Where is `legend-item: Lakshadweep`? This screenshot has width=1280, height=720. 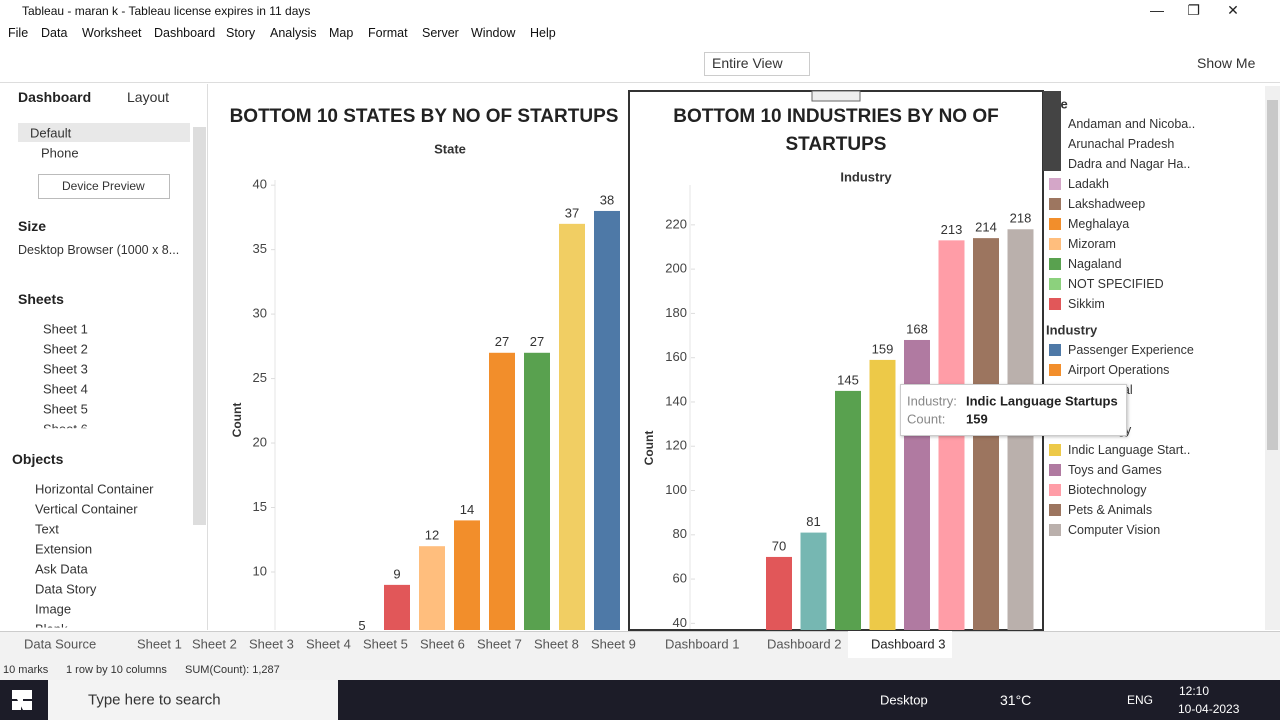 legend-item: Lakshadweep is located at coordinates (1107, 204).